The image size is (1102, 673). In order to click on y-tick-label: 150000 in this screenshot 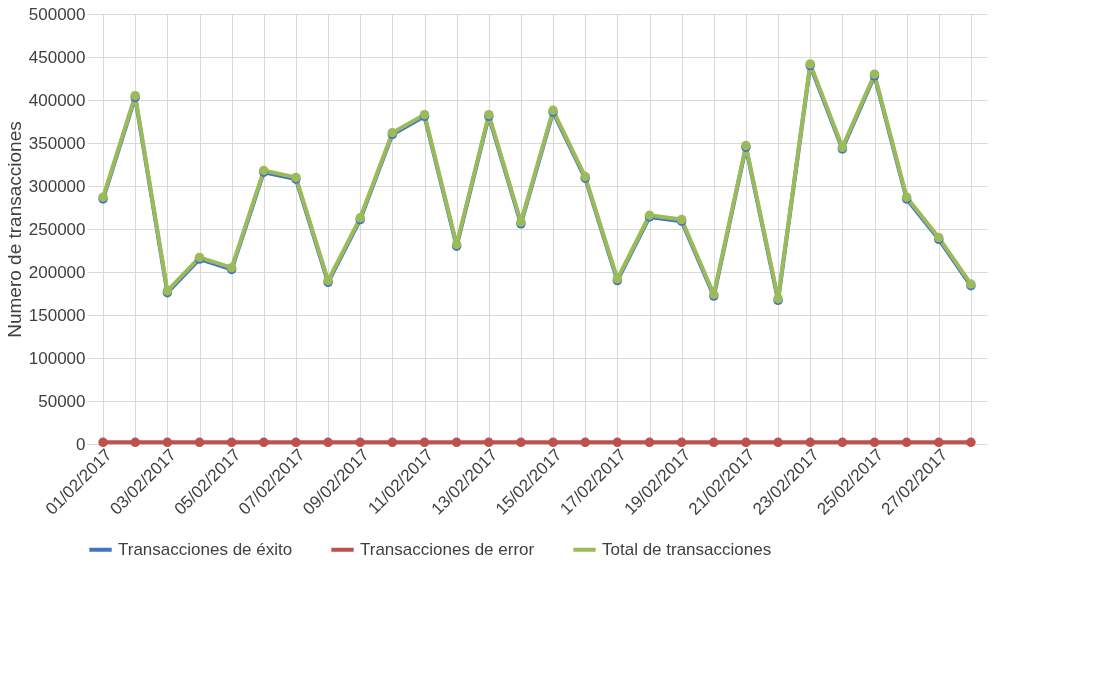, I will do `click(57, 315)`.